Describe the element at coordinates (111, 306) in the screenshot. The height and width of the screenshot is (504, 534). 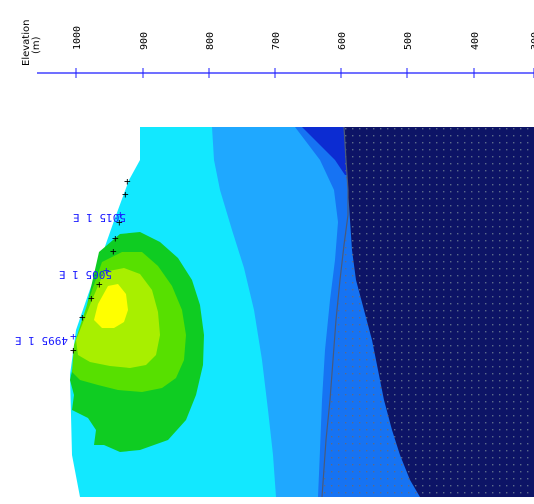
I see `contour-yellow-core` at that location.